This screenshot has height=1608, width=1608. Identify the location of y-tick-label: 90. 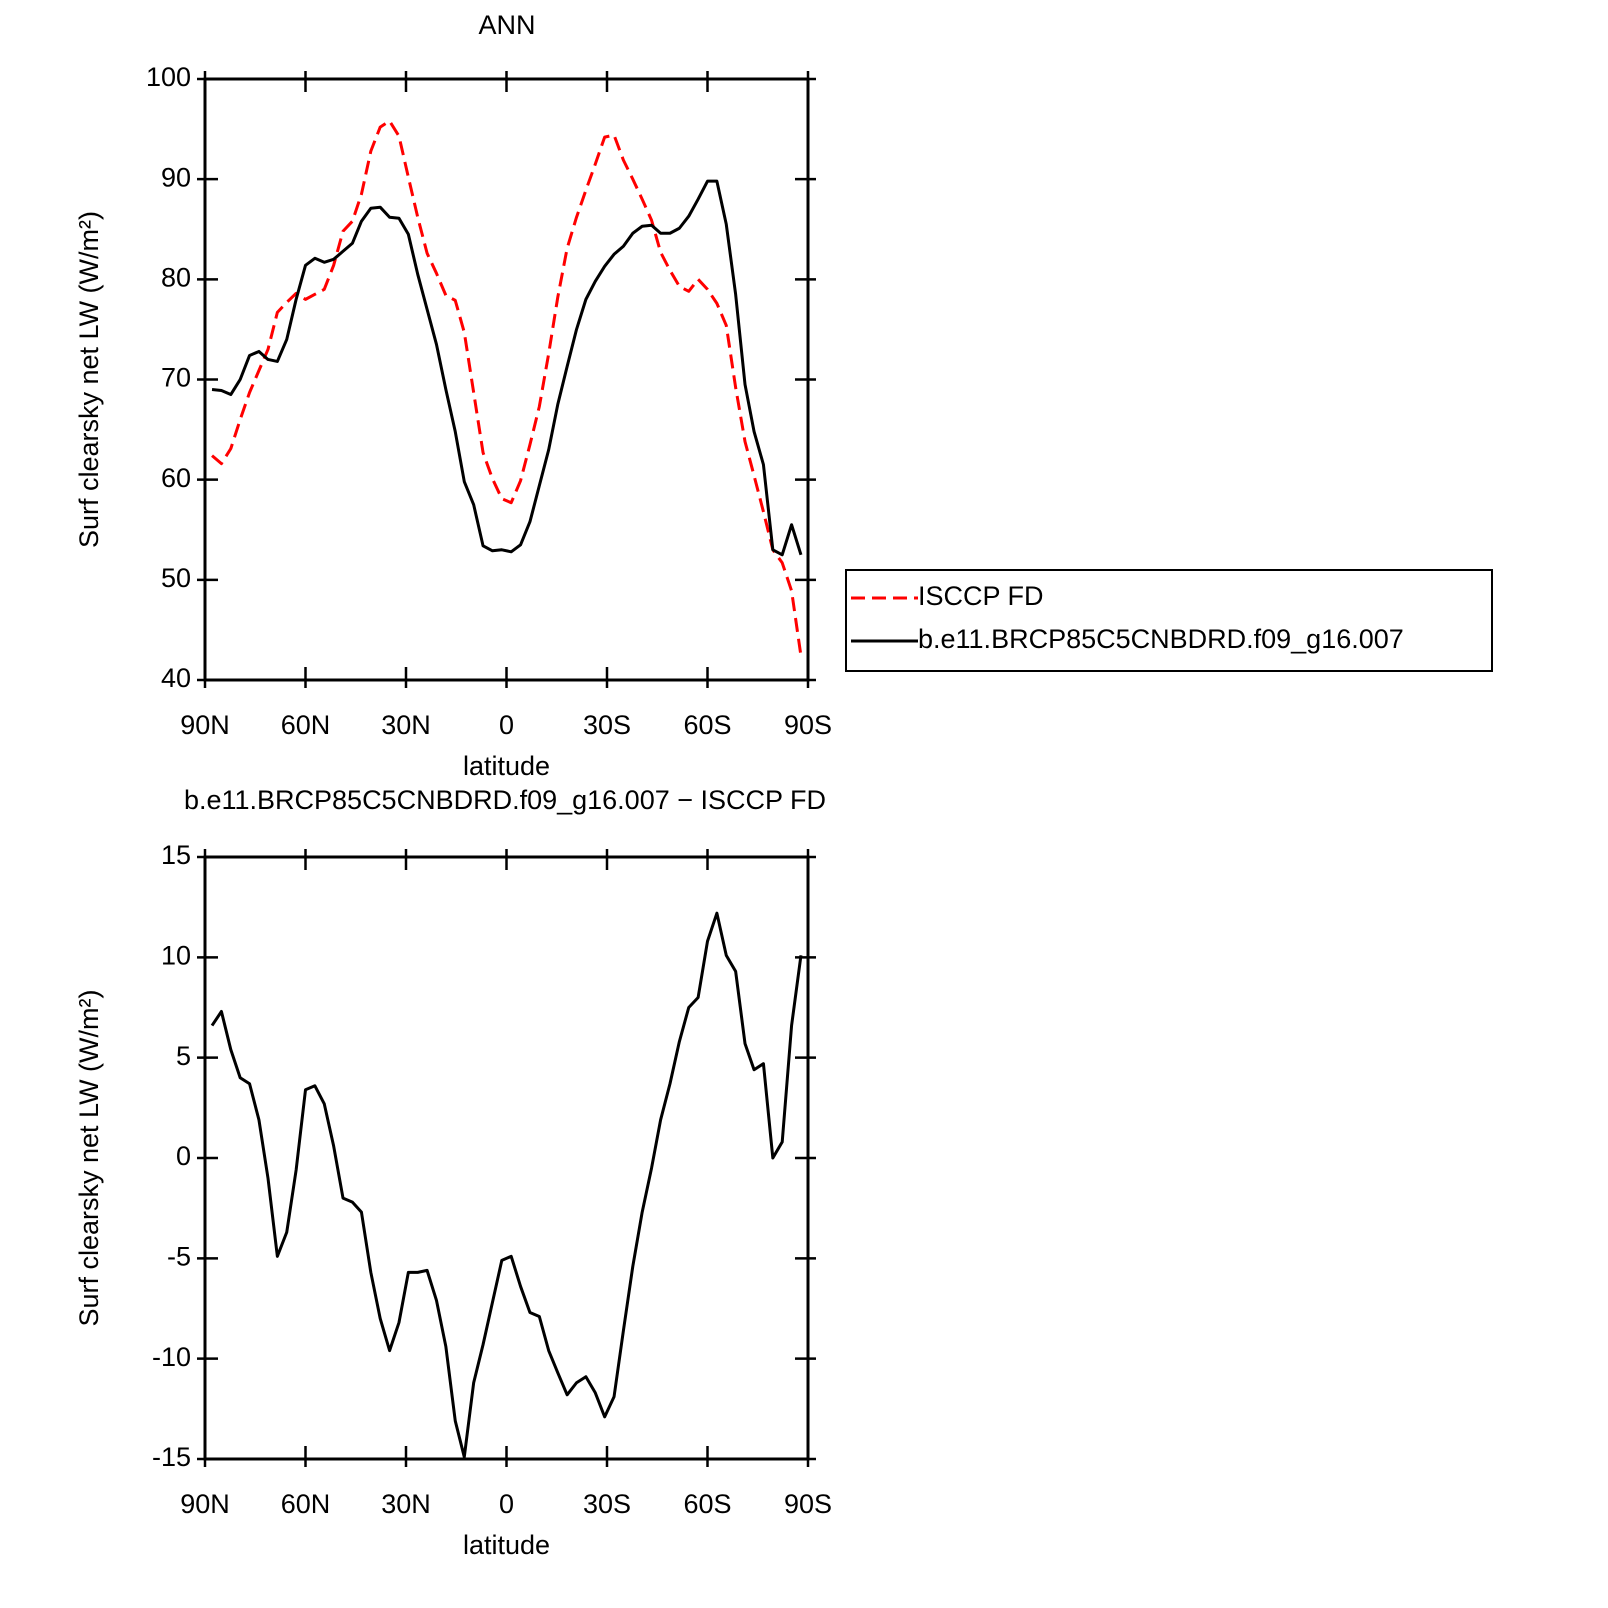
(176, 177).